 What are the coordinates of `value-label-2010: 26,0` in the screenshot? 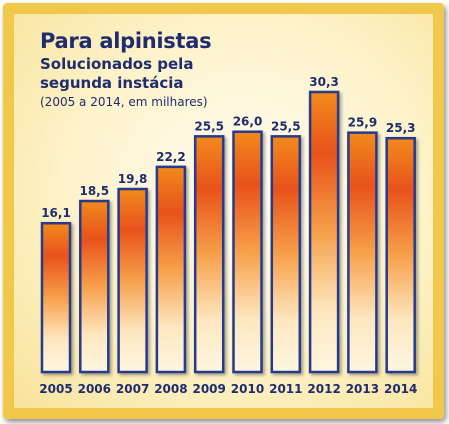 It's located at (248, 122).